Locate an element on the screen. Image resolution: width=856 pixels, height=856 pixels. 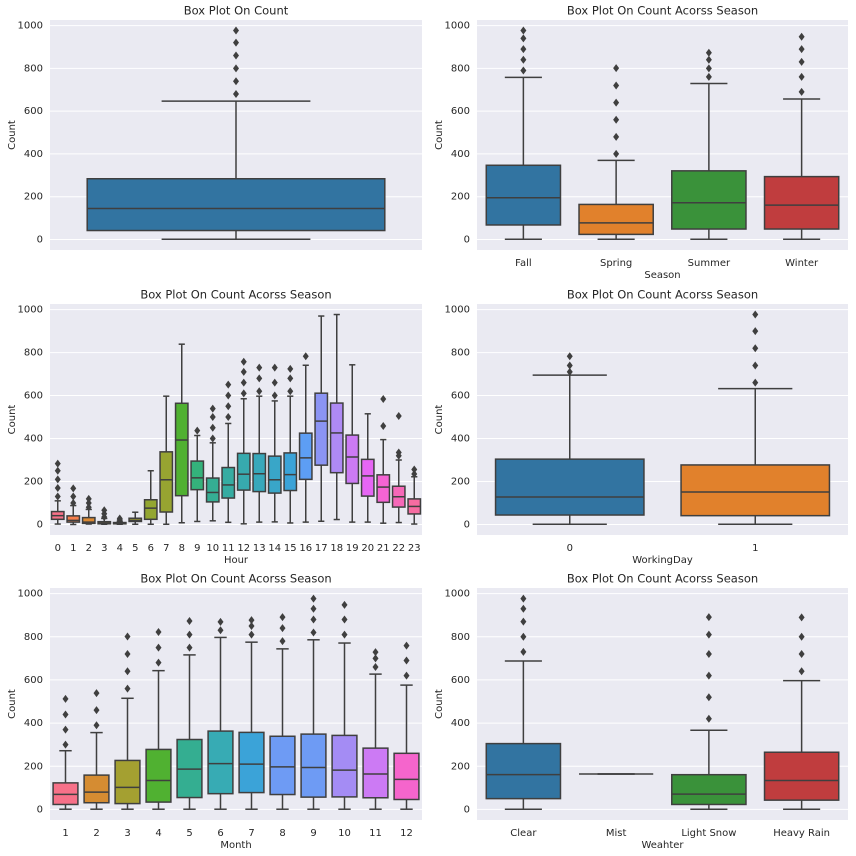
x-tick-label: 2 is located at coordinates (96, 833).